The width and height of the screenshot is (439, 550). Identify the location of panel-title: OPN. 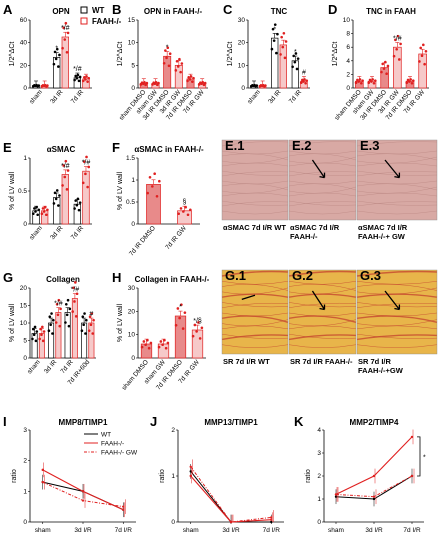
(61, 11).